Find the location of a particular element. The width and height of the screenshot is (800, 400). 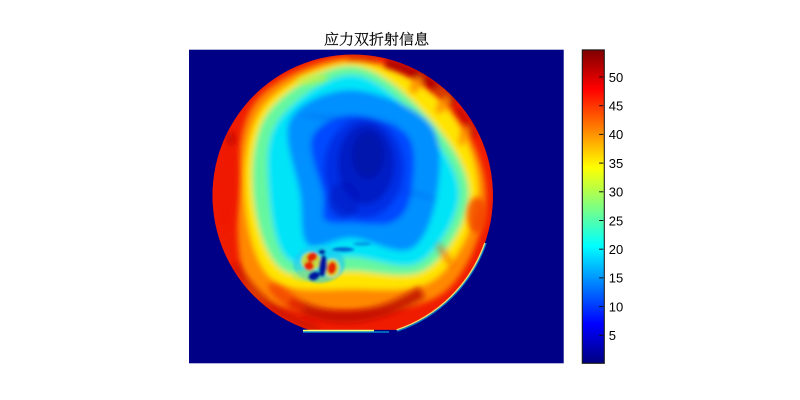

svg-text: 50 is located at coordinates (616, 77).